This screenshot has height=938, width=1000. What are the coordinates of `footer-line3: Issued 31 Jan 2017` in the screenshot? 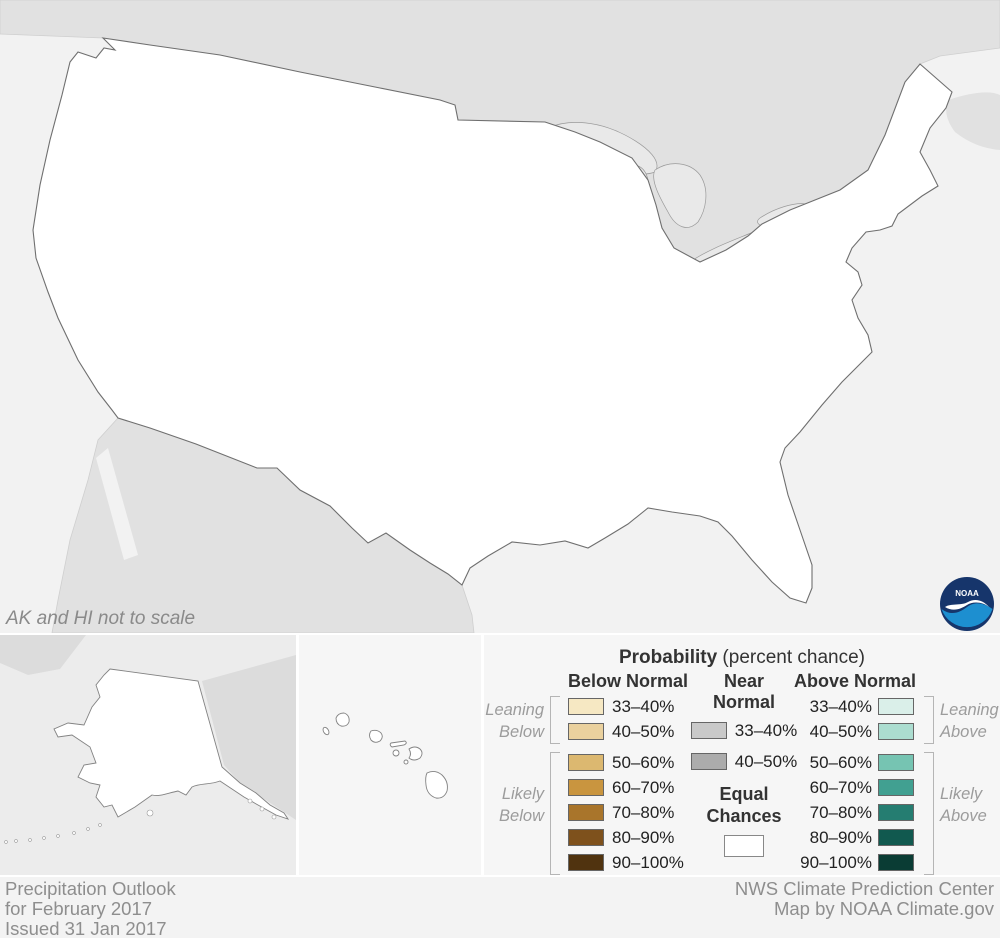 It's located at (86, 928).